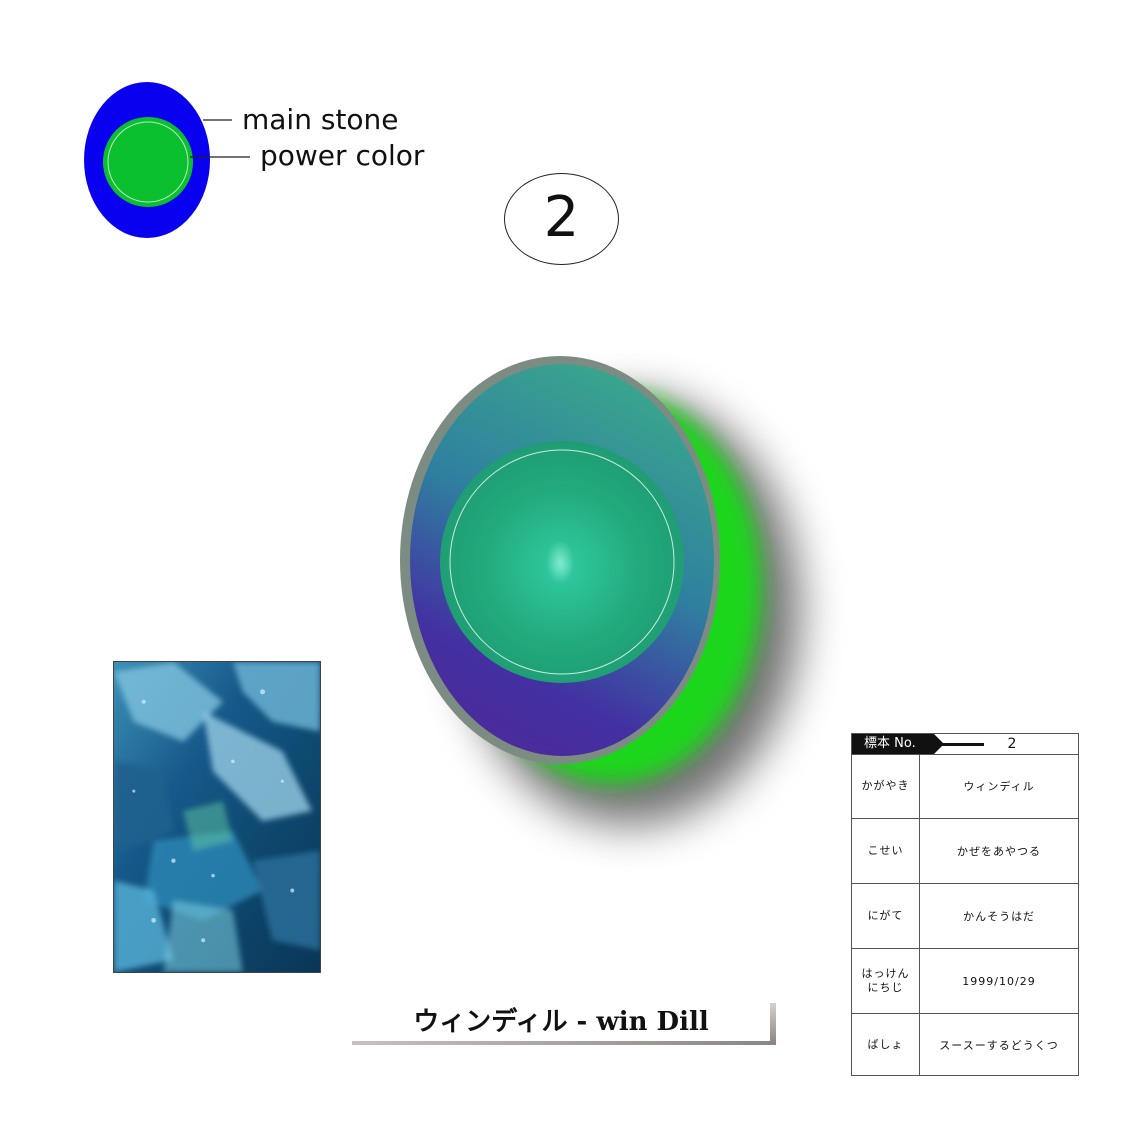 The height and width of the screenshot is (1125, 1125). I want to click on card-row-key: こせい, so click(886, 851).